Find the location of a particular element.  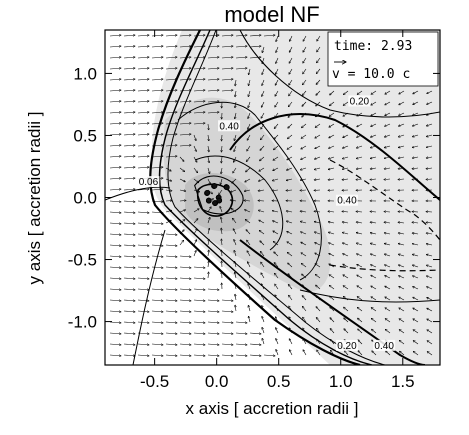

chart-title: model NF is located at coordinates (271, 14).